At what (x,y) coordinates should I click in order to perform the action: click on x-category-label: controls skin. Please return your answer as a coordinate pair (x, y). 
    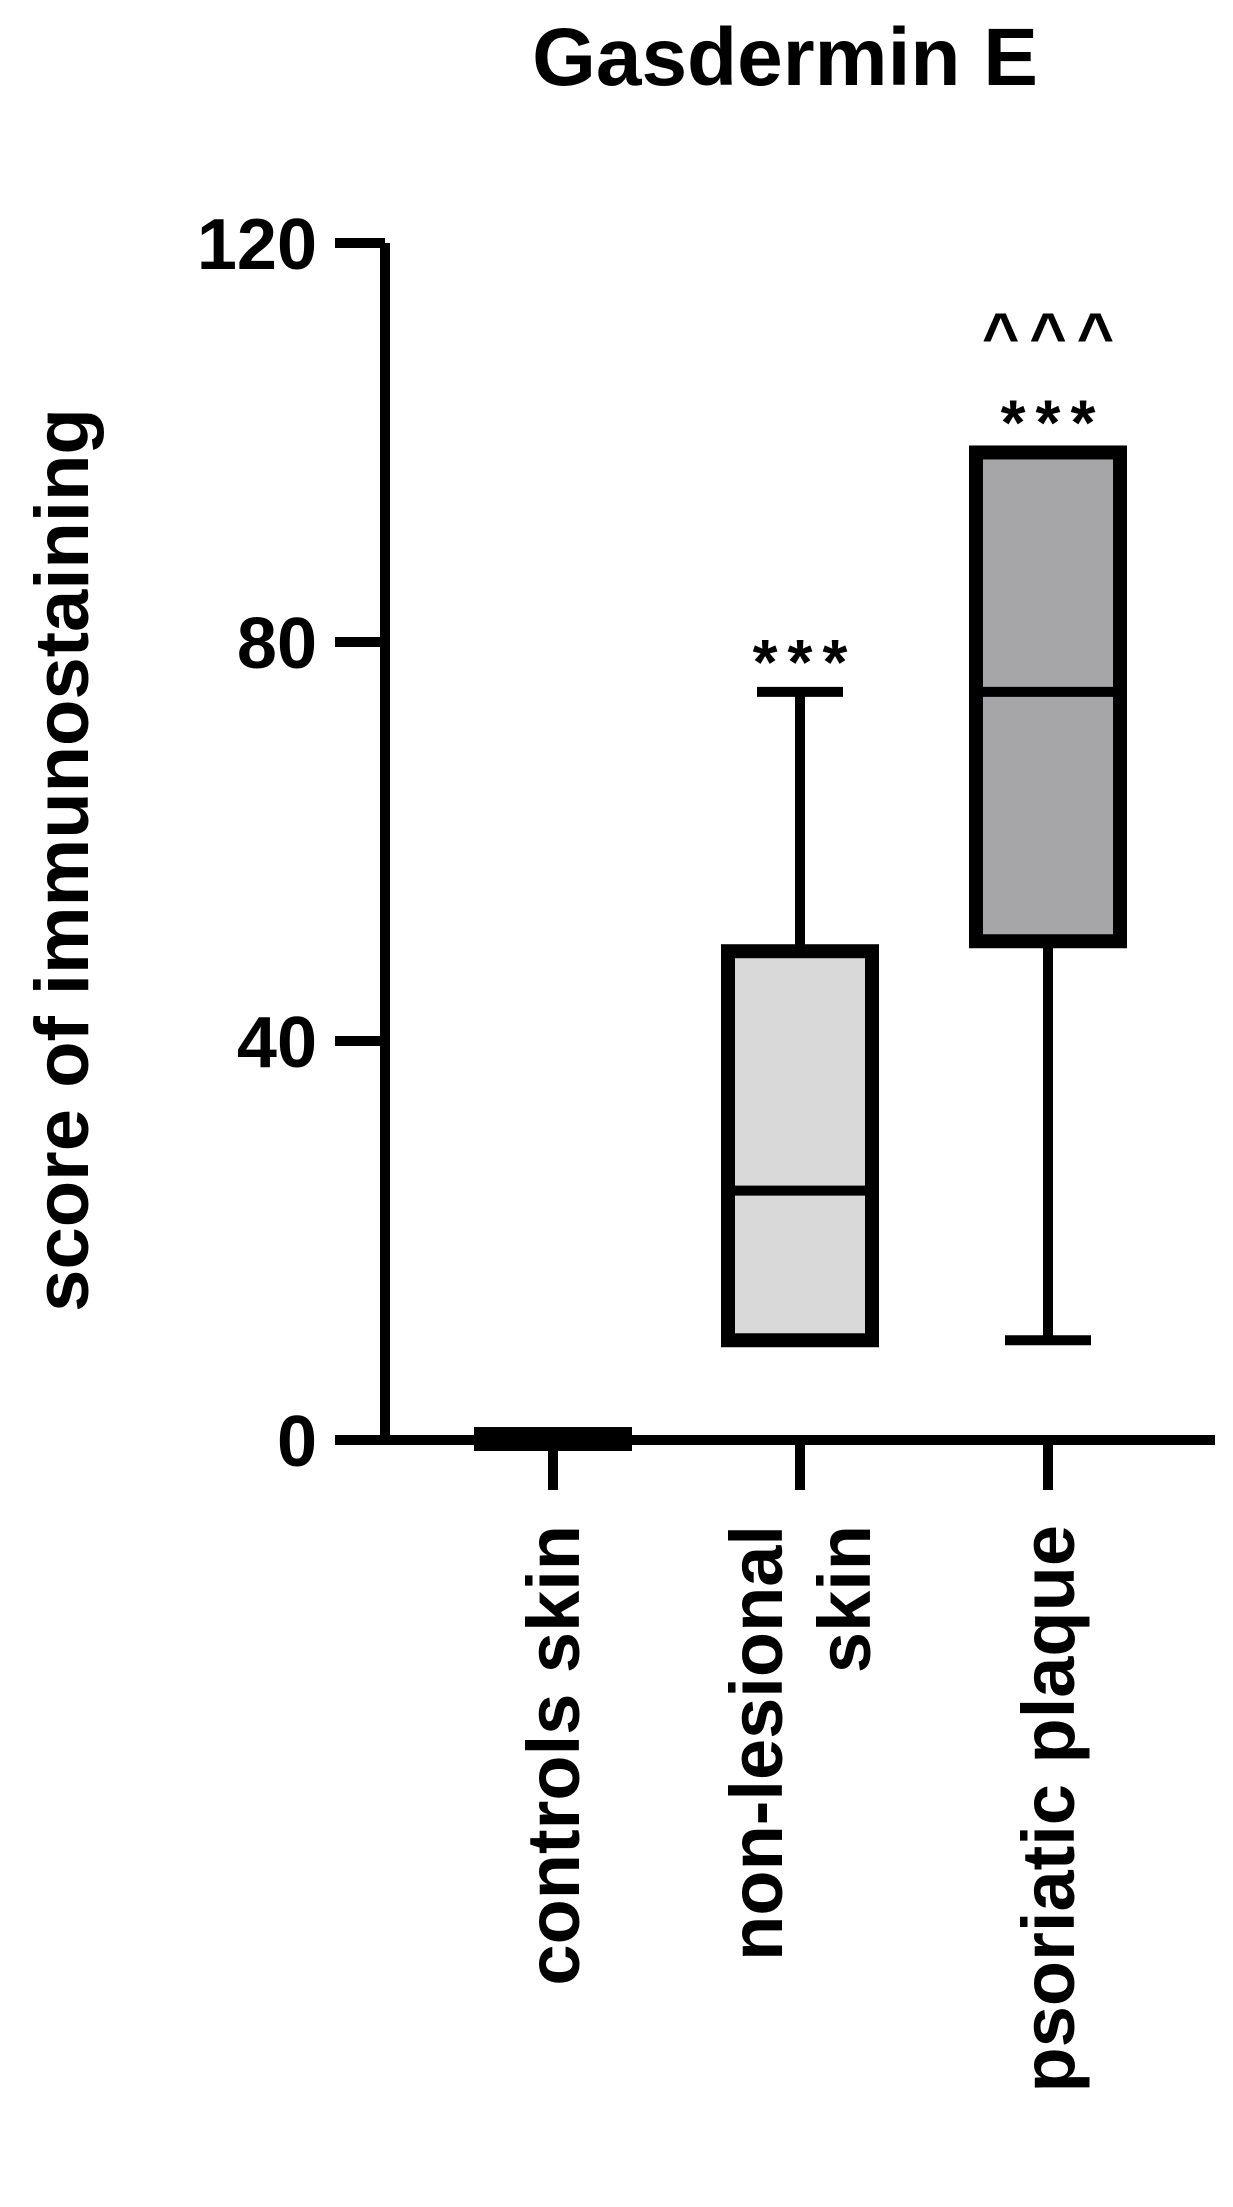
    Looking at the image, I should click on (553, 1755).